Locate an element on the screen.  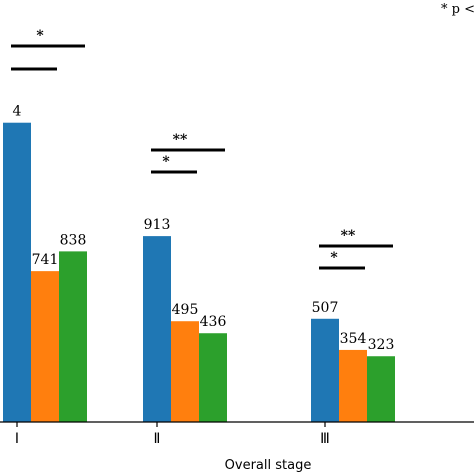
x-axis-label: Overall stage is located at coordinates (268, 465).